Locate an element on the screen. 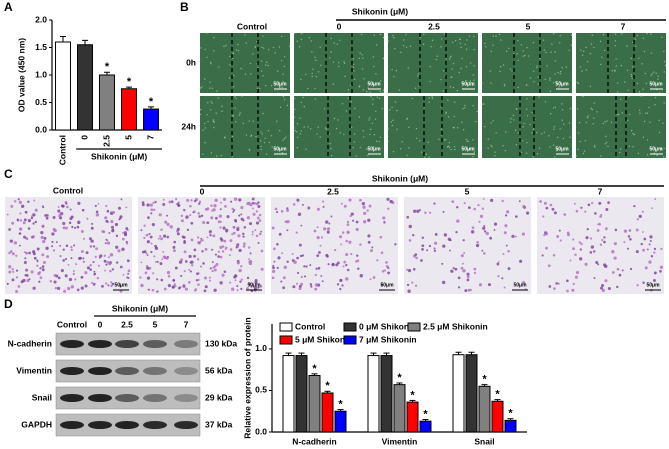 The height and width of the screenshot is (449, 669). dose-label: 2.5 is located at coordinates (333, 191).